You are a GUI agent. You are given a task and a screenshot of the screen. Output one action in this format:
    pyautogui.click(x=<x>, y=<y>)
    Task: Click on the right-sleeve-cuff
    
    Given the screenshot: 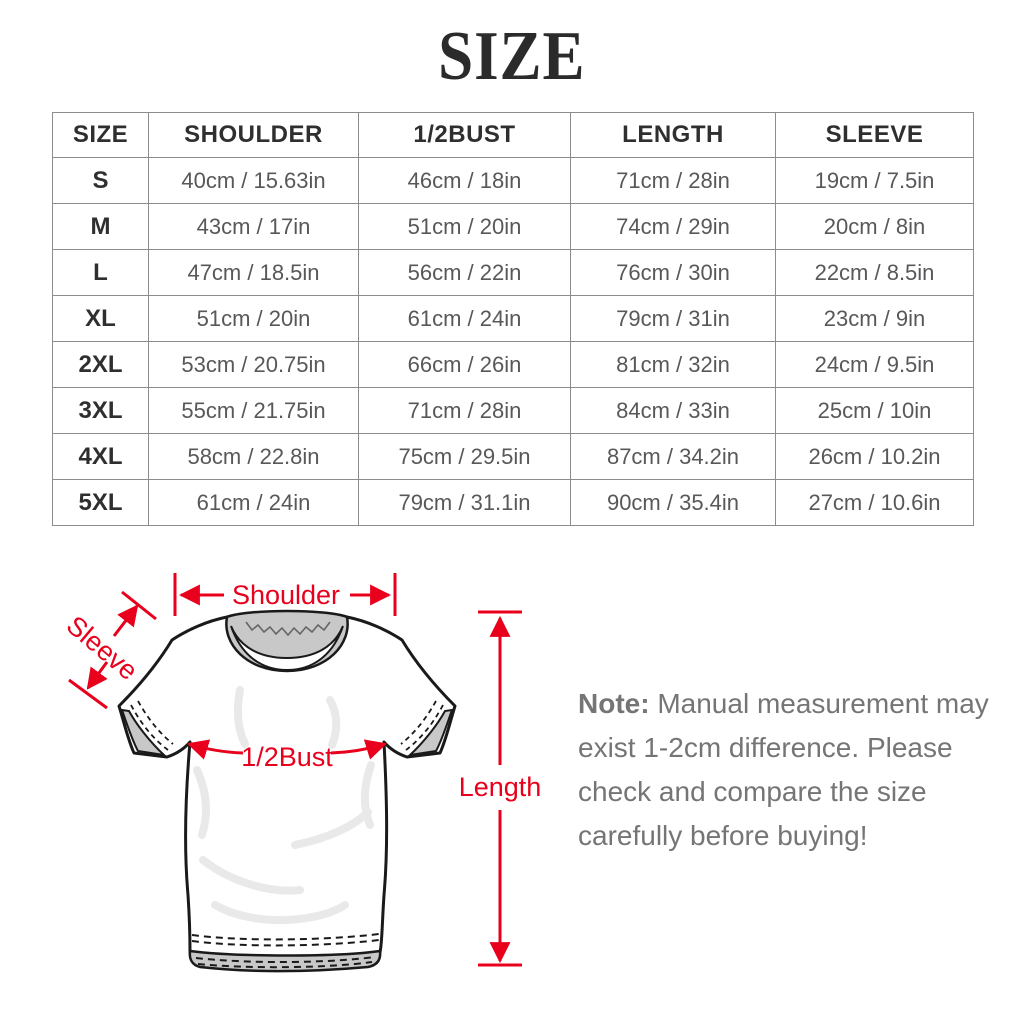 What is the action you would take?
    pyautogui.click(x=427, y=728)
    